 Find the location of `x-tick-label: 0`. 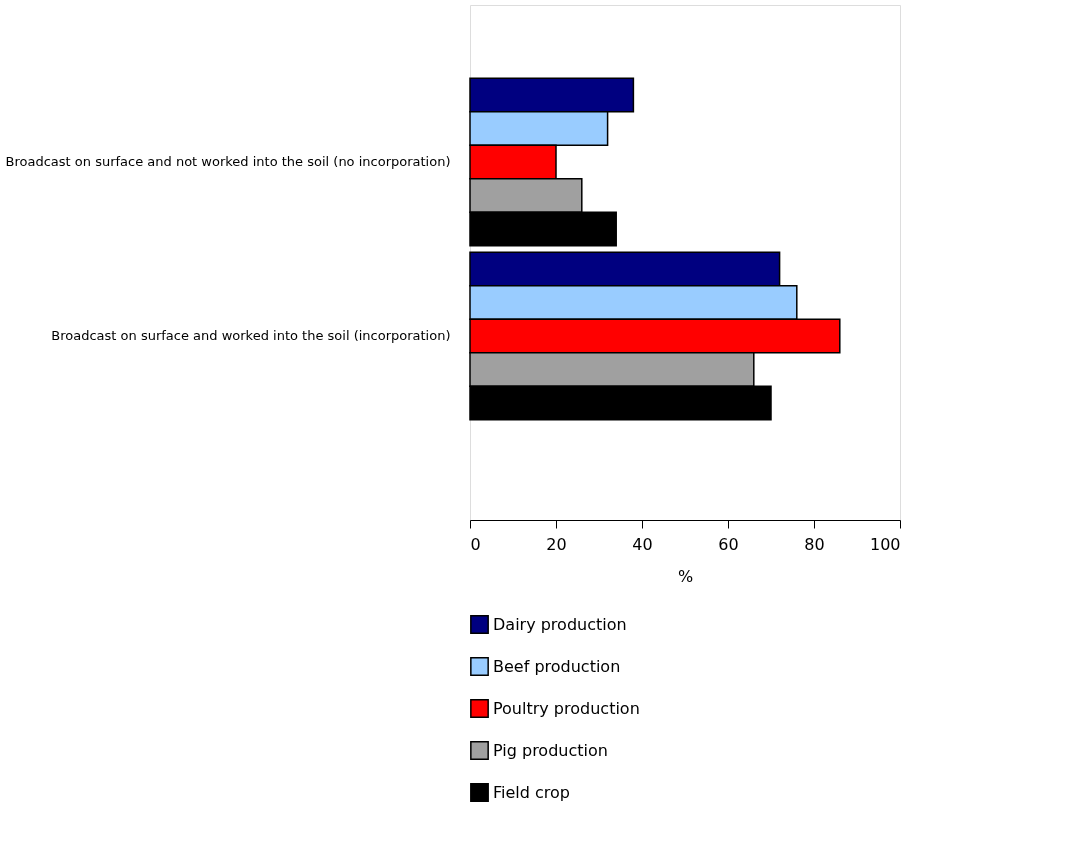

x-tick-label: 0 is located at coordinates (475, 544).